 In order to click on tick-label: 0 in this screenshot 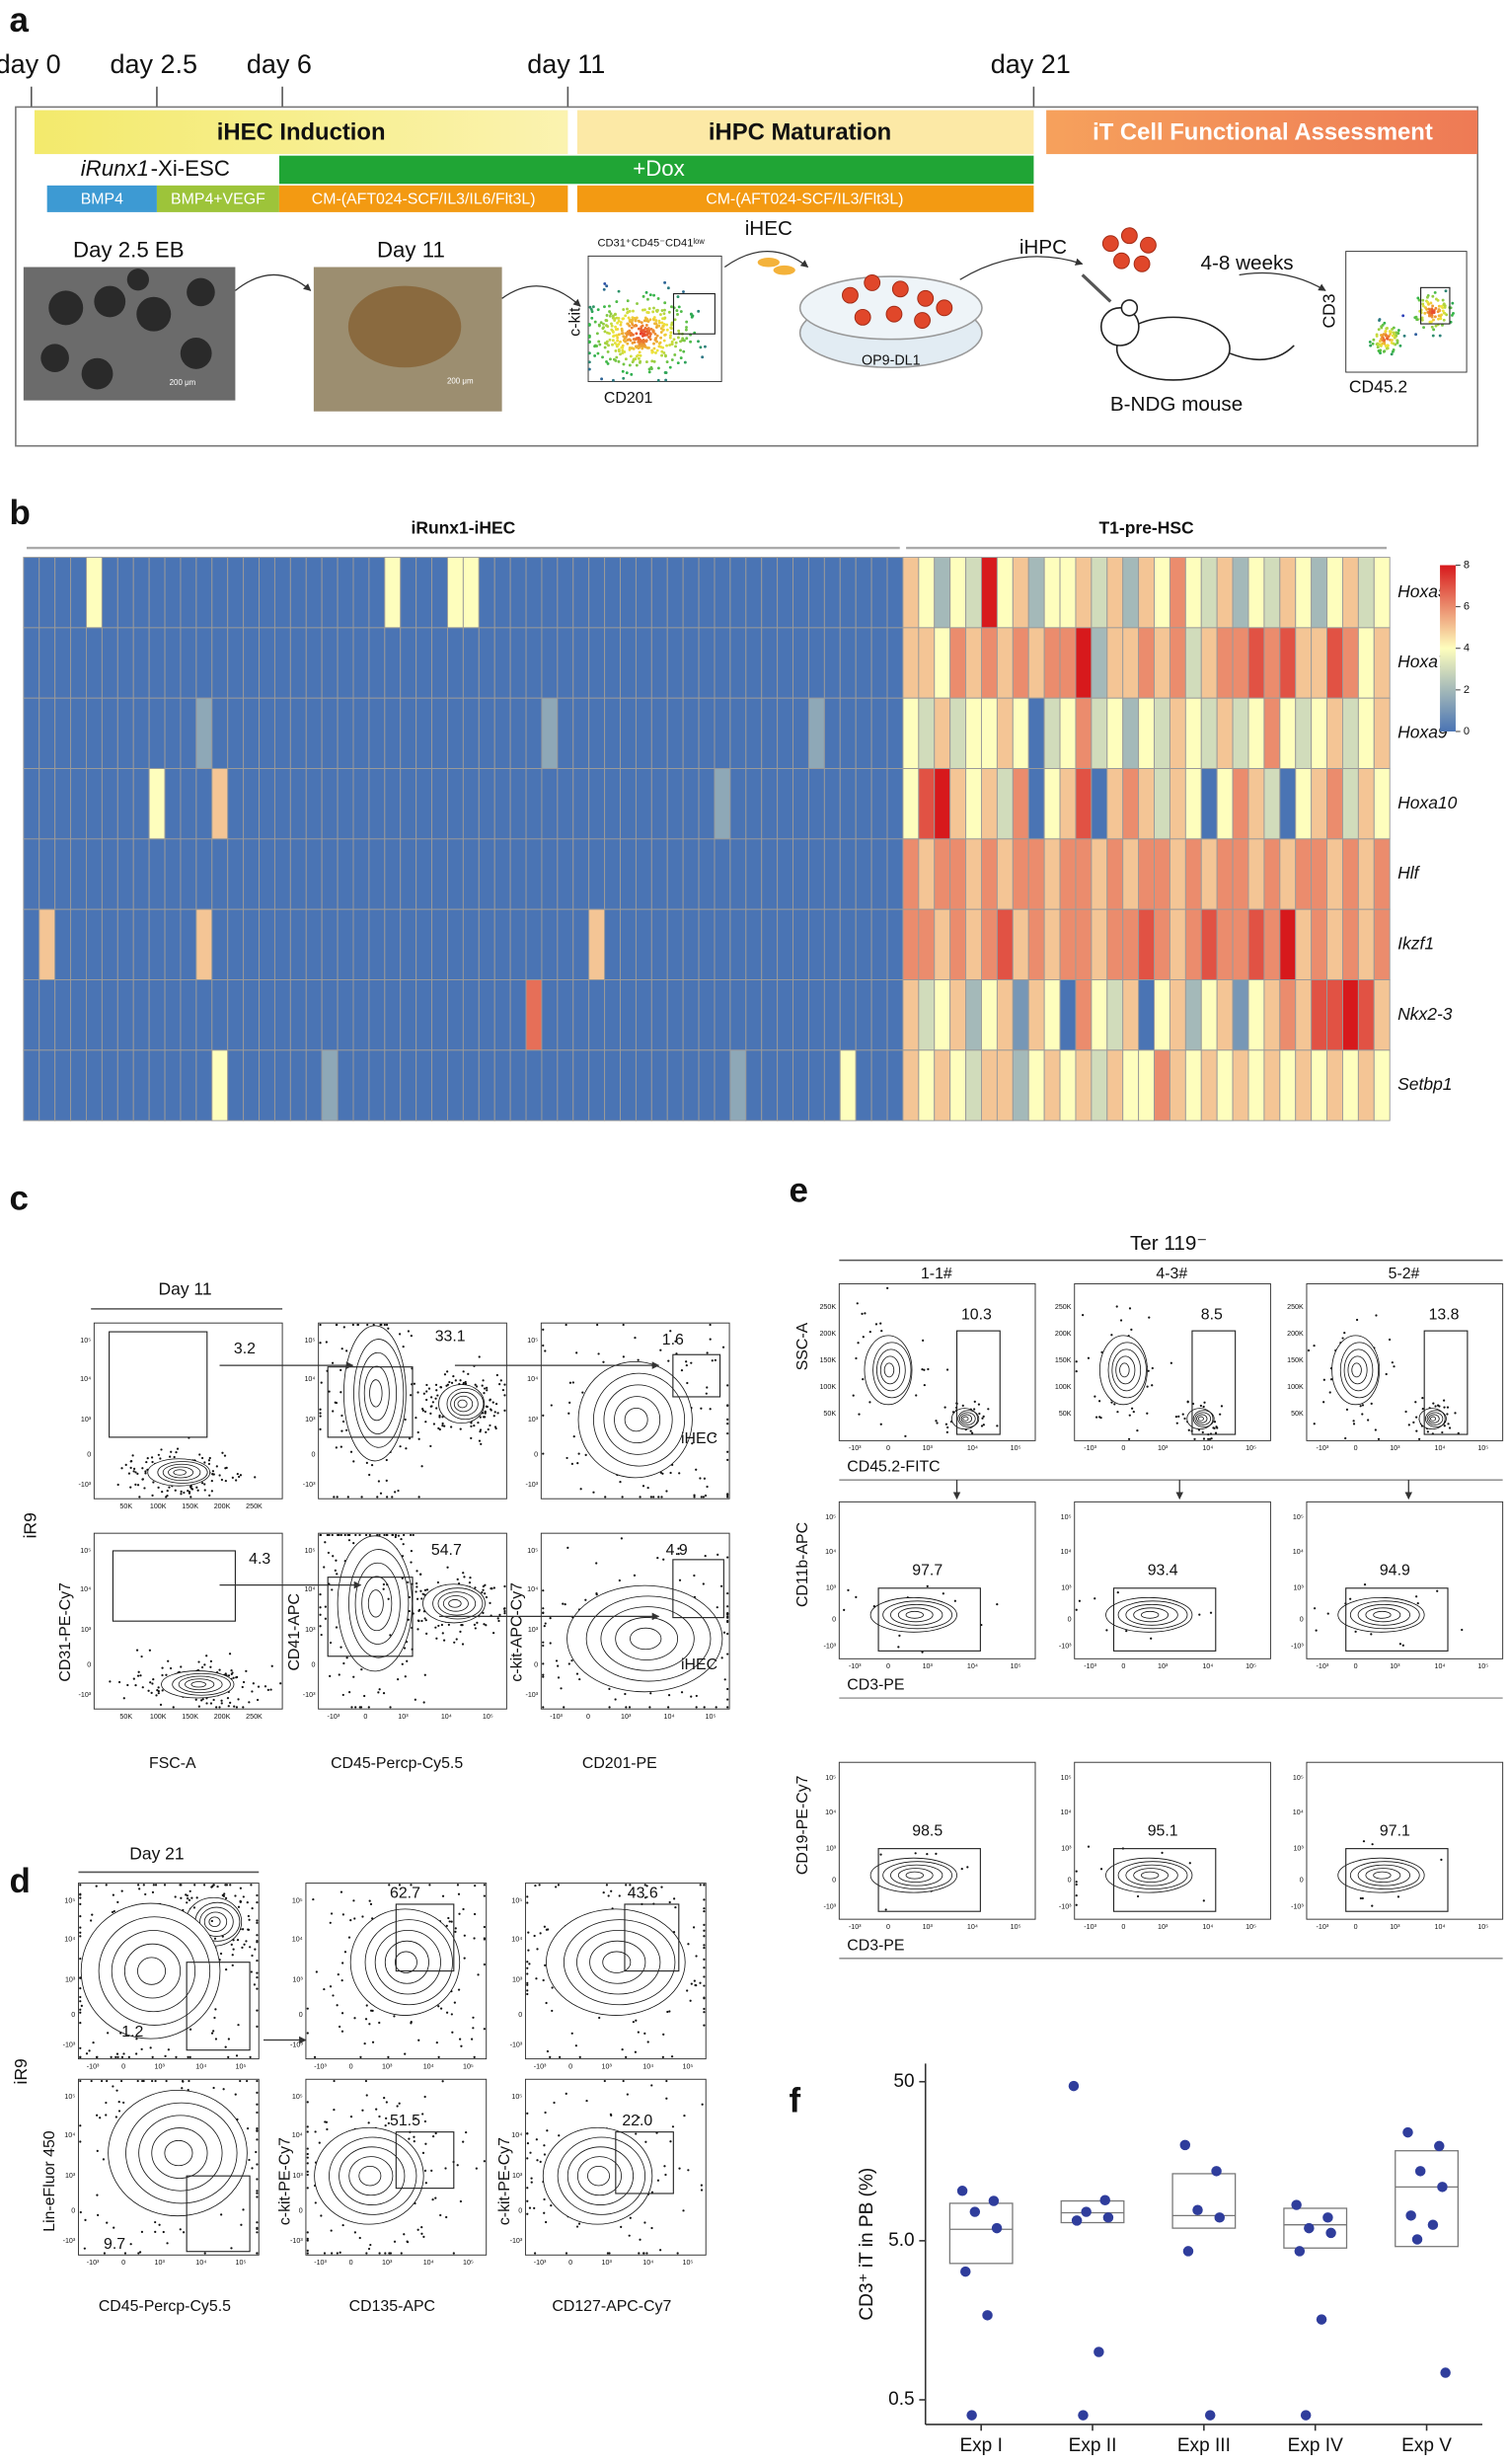, I will do `click(351, 2263)`.